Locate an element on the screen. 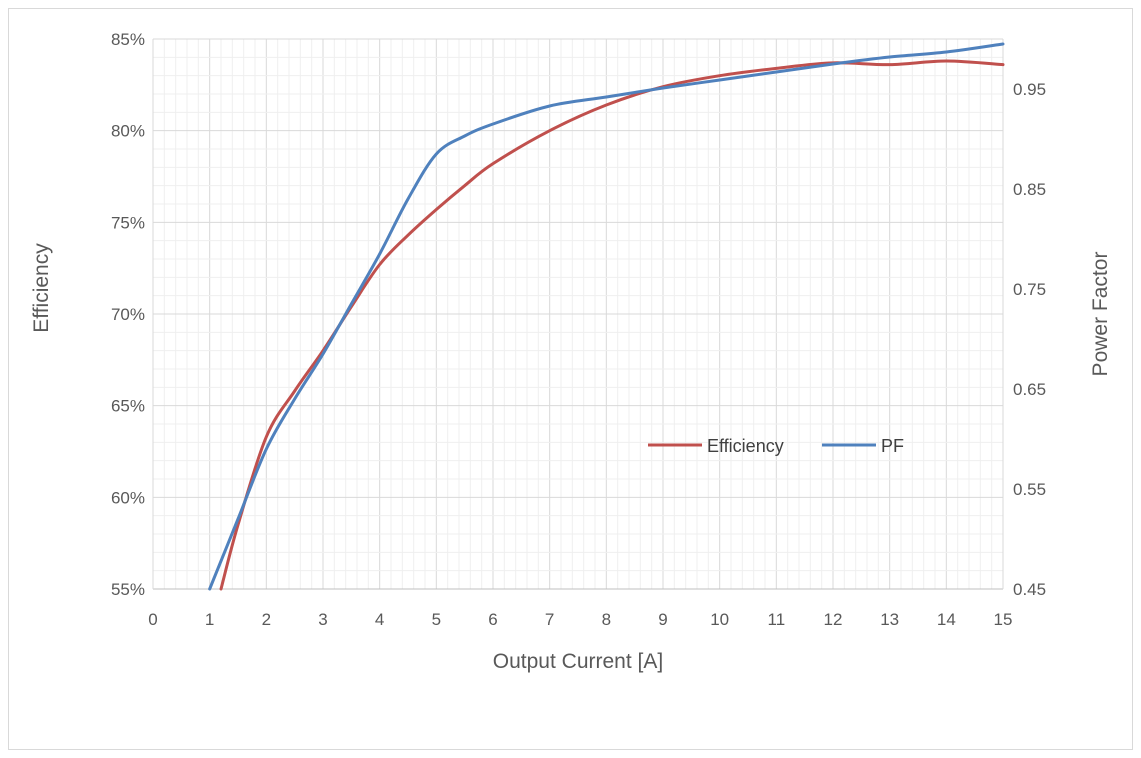 This screenshot has height=758, width=1141. legend: Efficiency PF is located at coordinates (776, 446).